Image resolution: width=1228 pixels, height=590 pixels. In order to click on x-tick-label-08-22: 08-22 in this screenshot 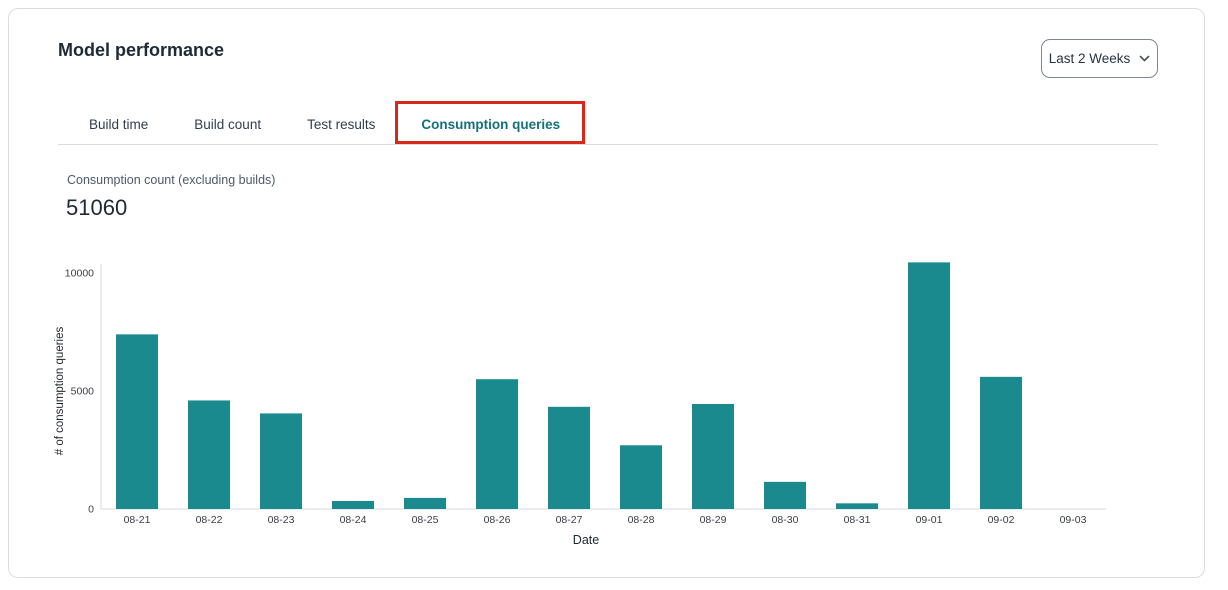, I will do `click(209, 520)`.